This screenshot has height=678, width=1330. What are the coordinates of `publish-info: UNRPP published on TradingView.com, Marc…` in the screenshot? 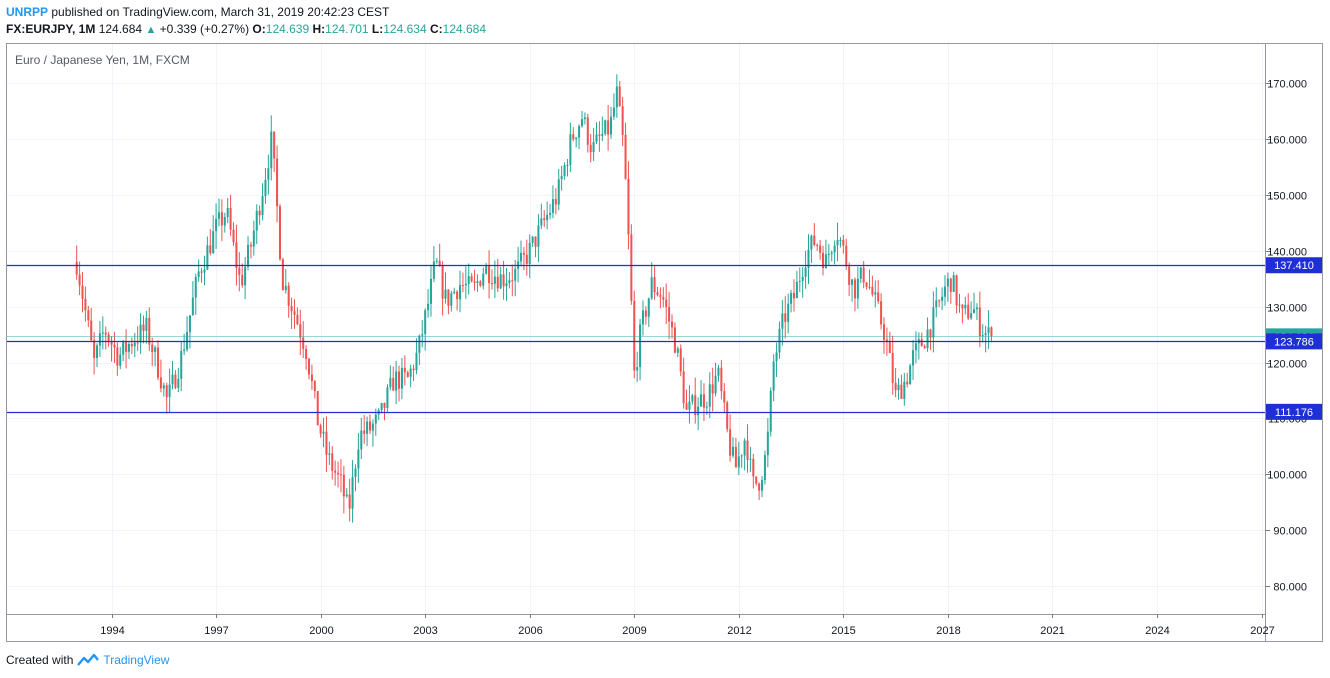 It's located at (197, 12).